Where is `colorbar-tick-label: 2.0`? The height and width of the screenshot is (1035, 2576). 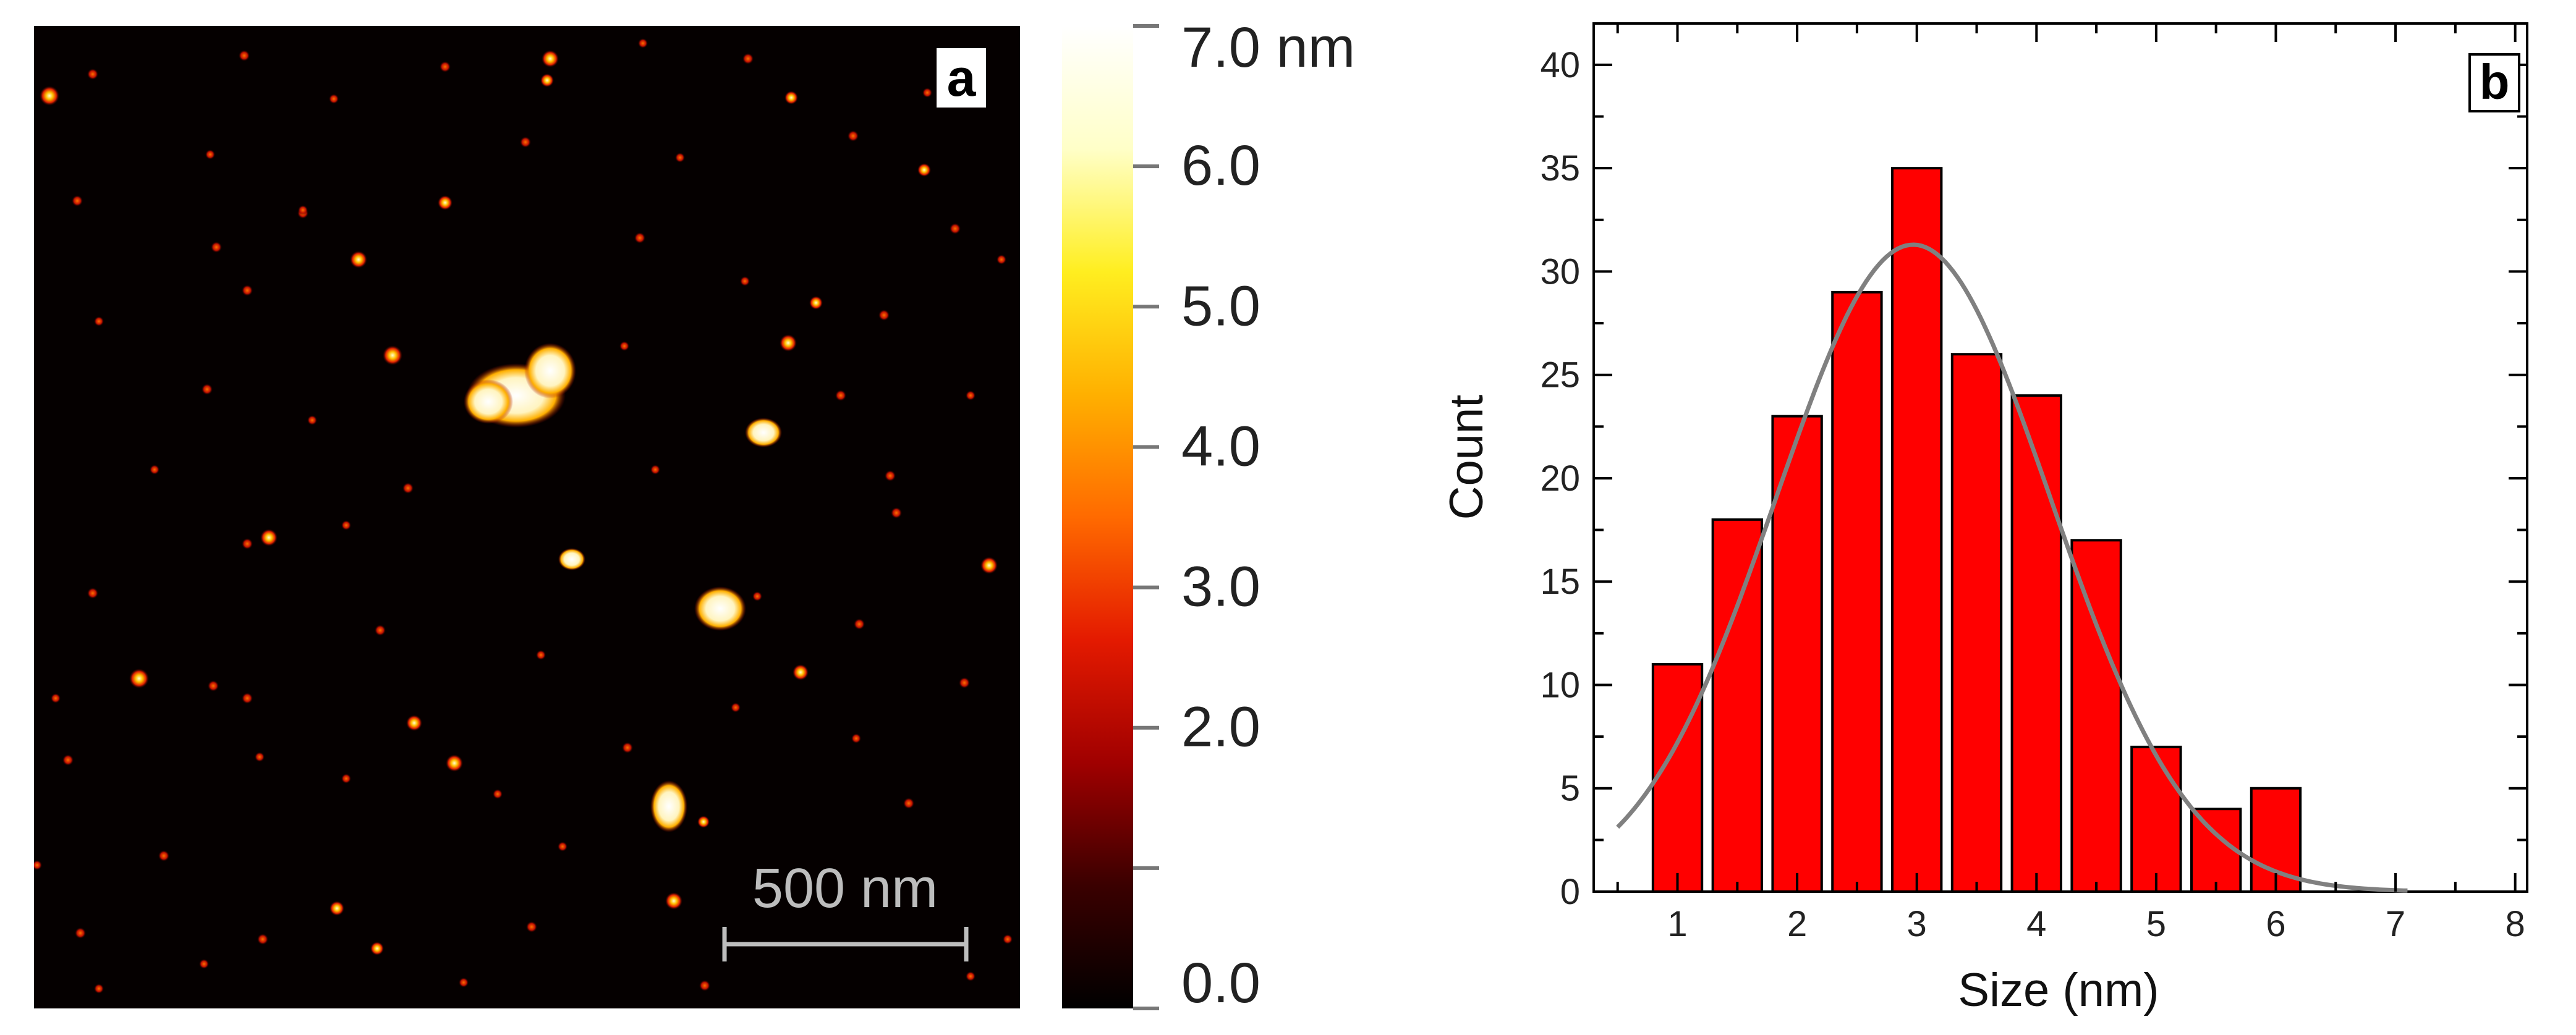 colorbar-tick-label: 2.0 is located at coordinates (1220, 728).